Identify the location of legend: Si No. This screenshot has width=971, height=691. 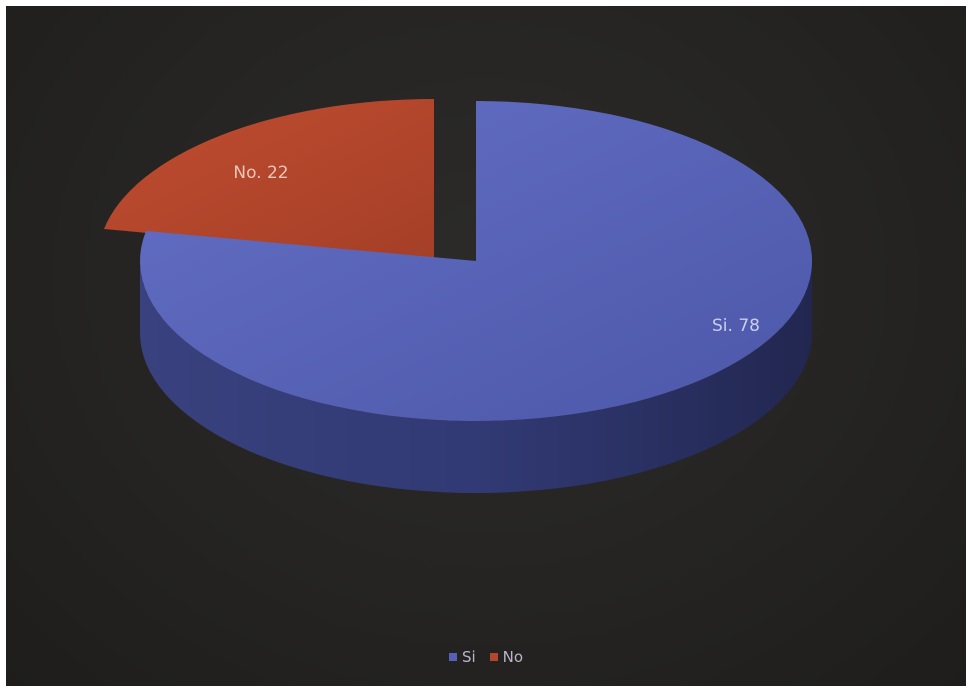
(486, 657).